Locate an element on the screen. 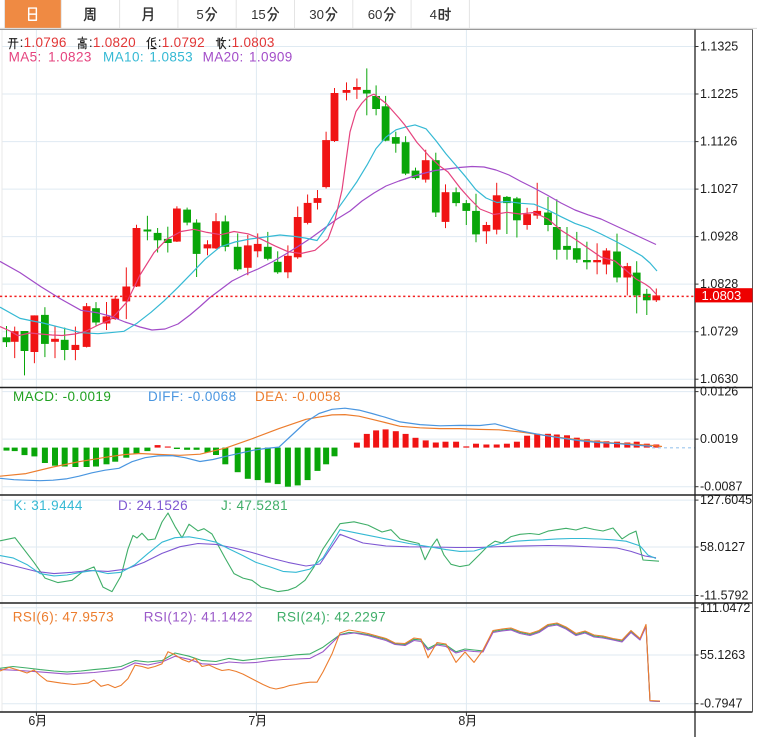 The height and width of the screenshot is (742, 757). svg-text: DIFF: -0.0068 is located at coordinates (192, 396).